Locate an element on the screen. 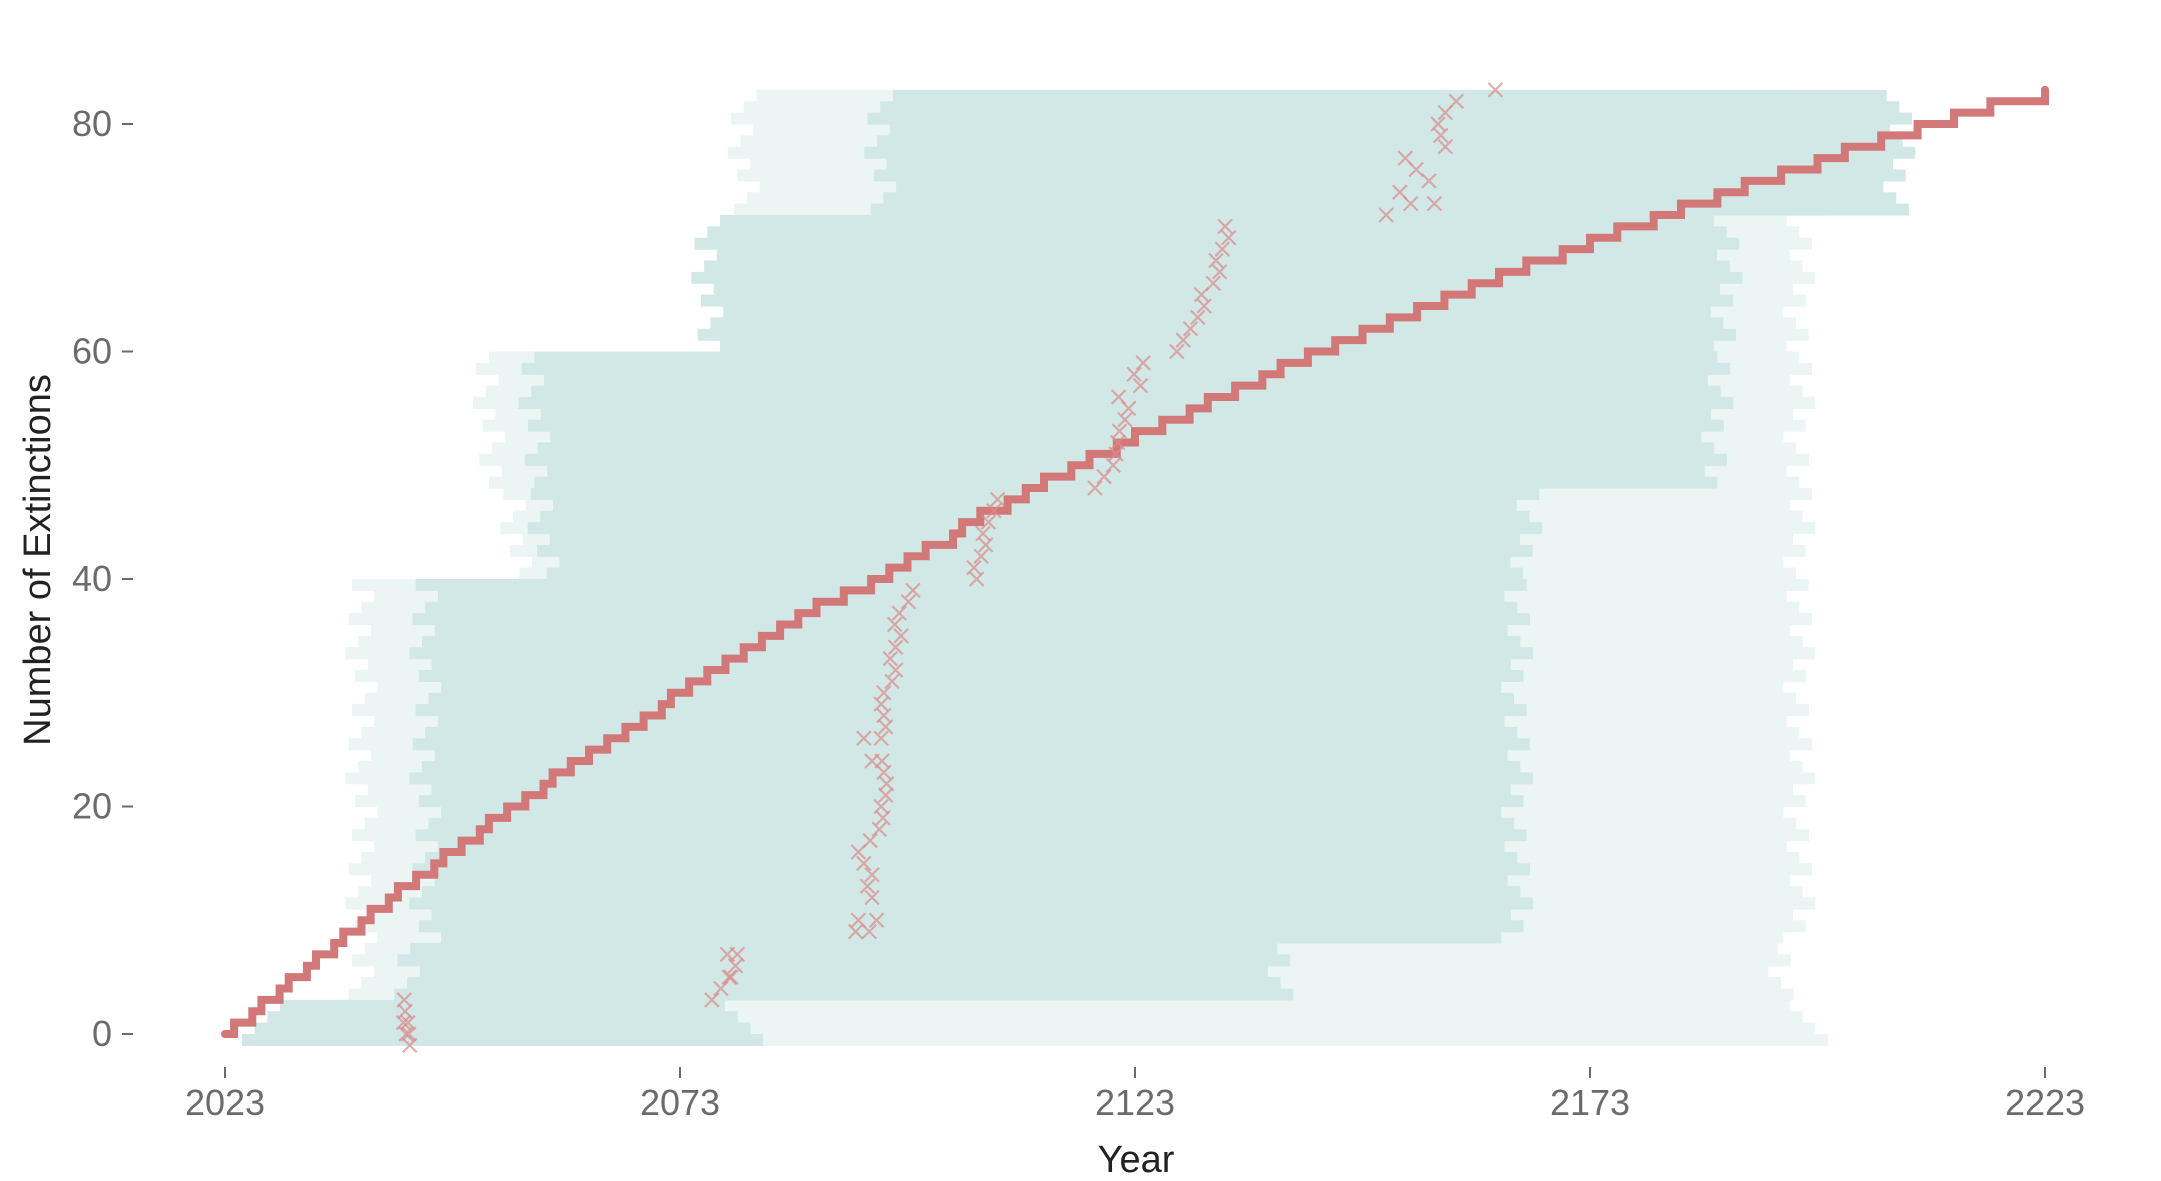  x-tick-label: 2173 is located at coordinates (1590, 1102).